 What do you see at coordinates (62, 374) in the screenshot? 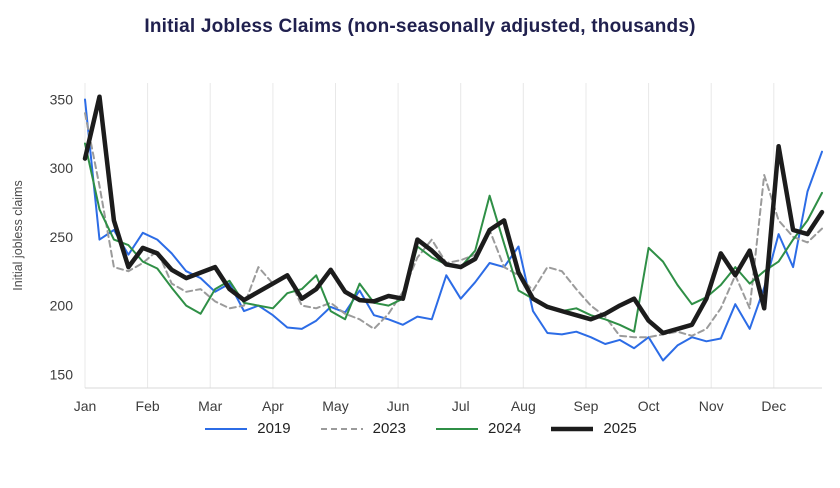
I see `y-tick-label: 150` at bounding box center [62, 374].